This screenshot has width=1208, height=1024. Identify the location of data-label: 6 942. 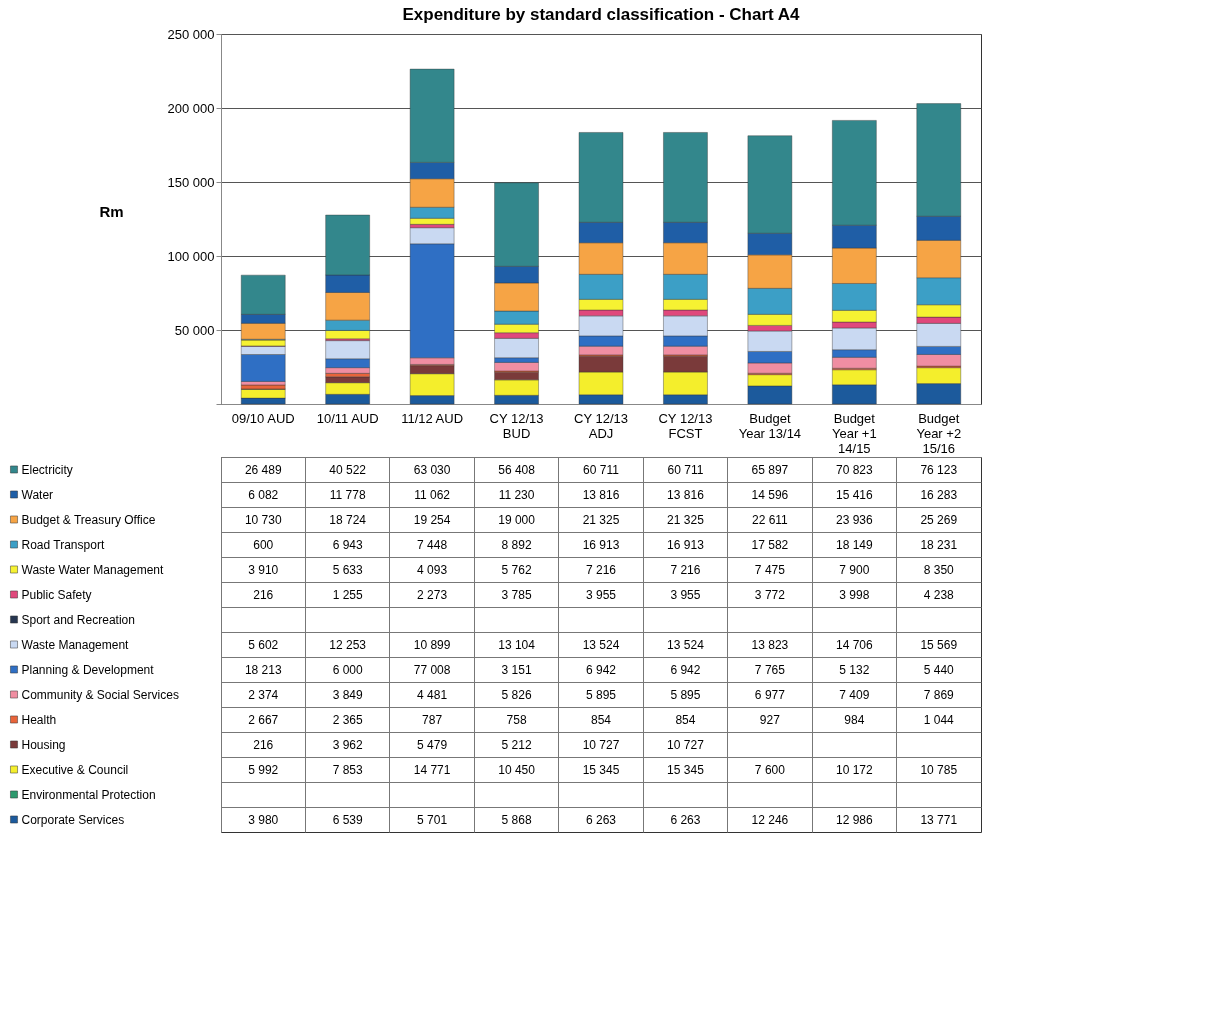
(601, 669).